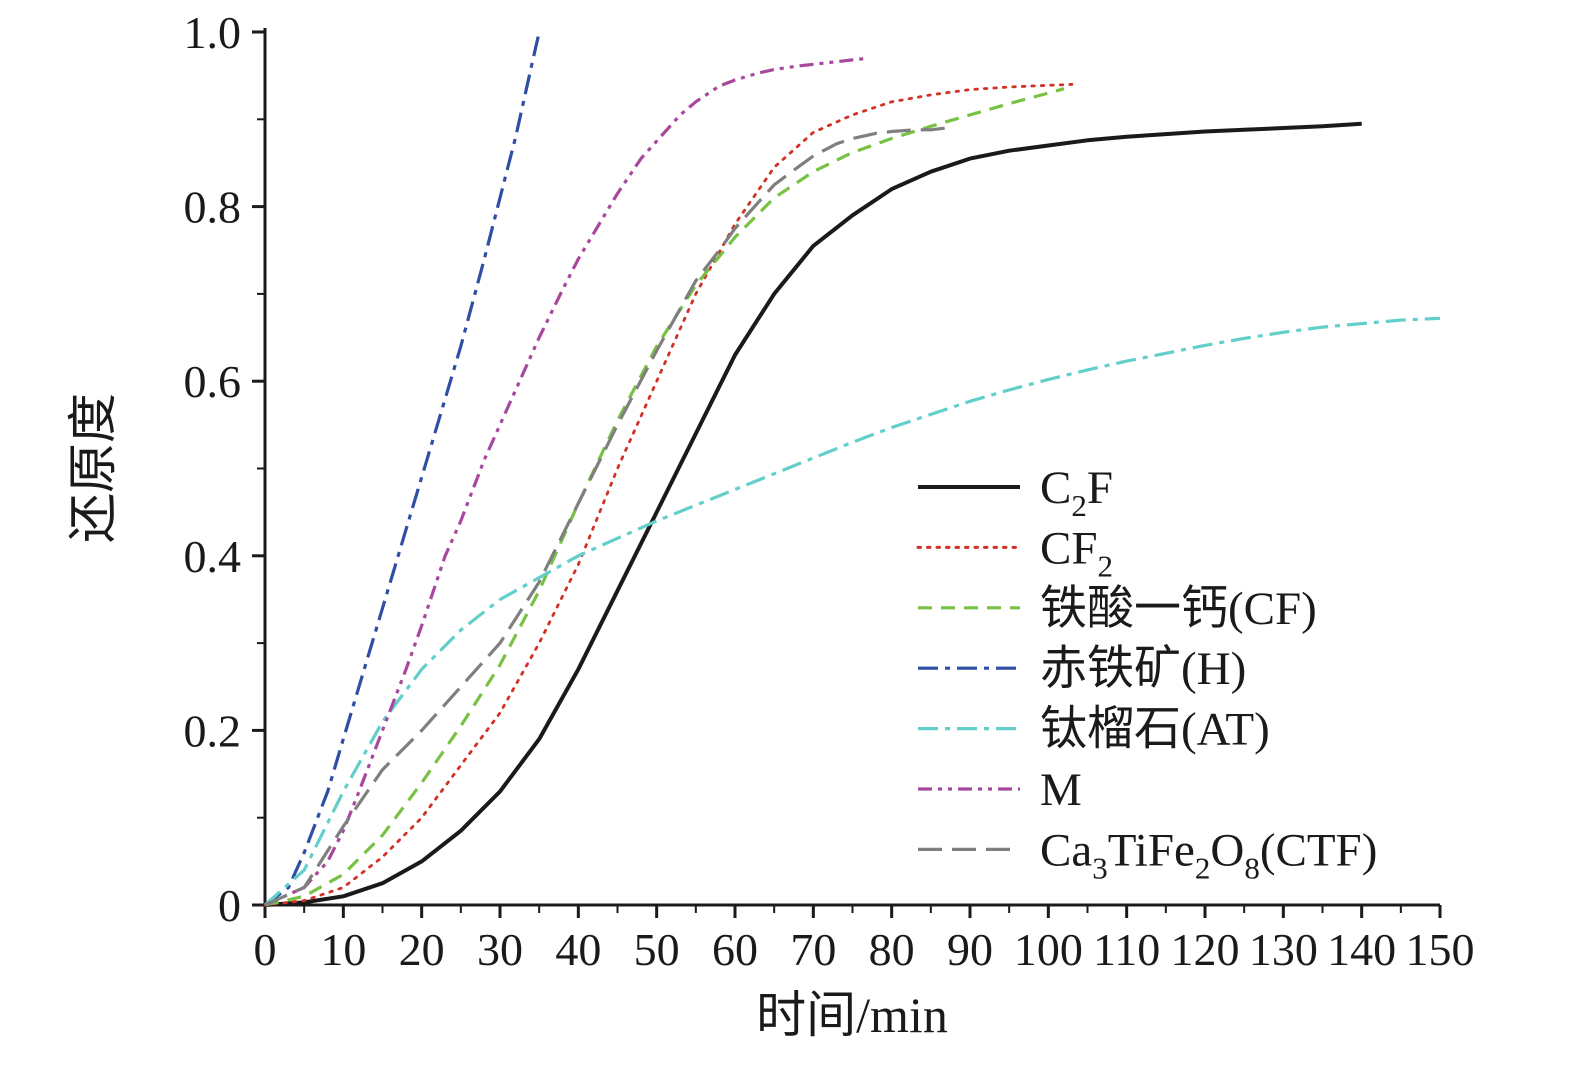 The height and width of the screenshot is (1066, 1575). Describe the element at coordinates (422, 949) in the screenshot. I see `x-tick-label: 20` at that location.